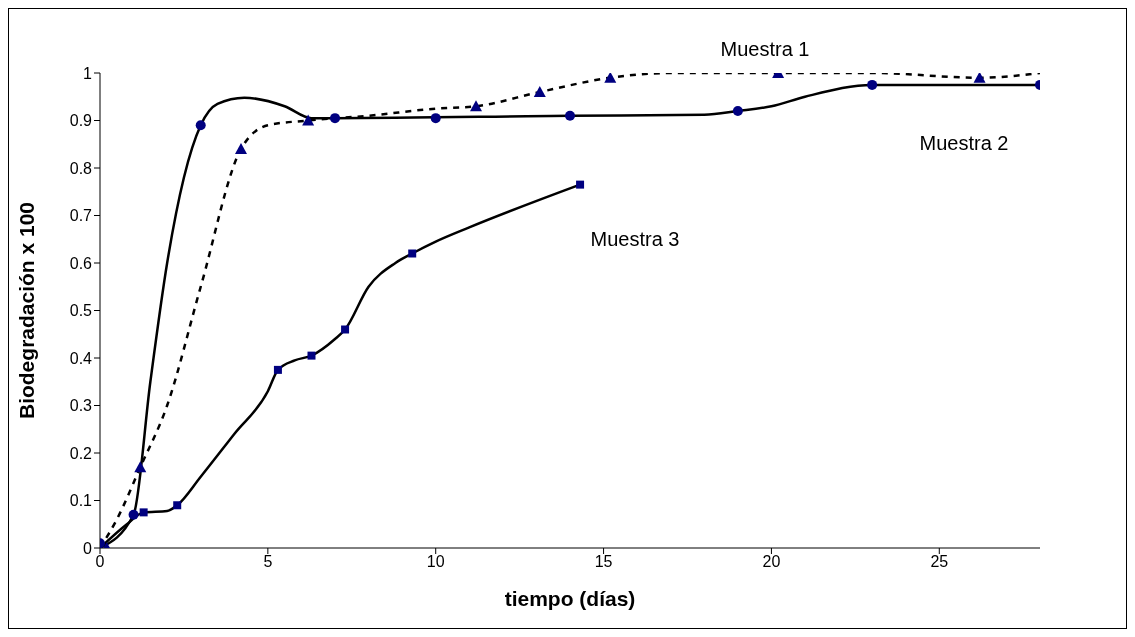 The height and width of the screenshot is (637, 1135). Describe the element at coordinates (100, 562) in the screenshot. I see `x-tick-label: 0` at that location.